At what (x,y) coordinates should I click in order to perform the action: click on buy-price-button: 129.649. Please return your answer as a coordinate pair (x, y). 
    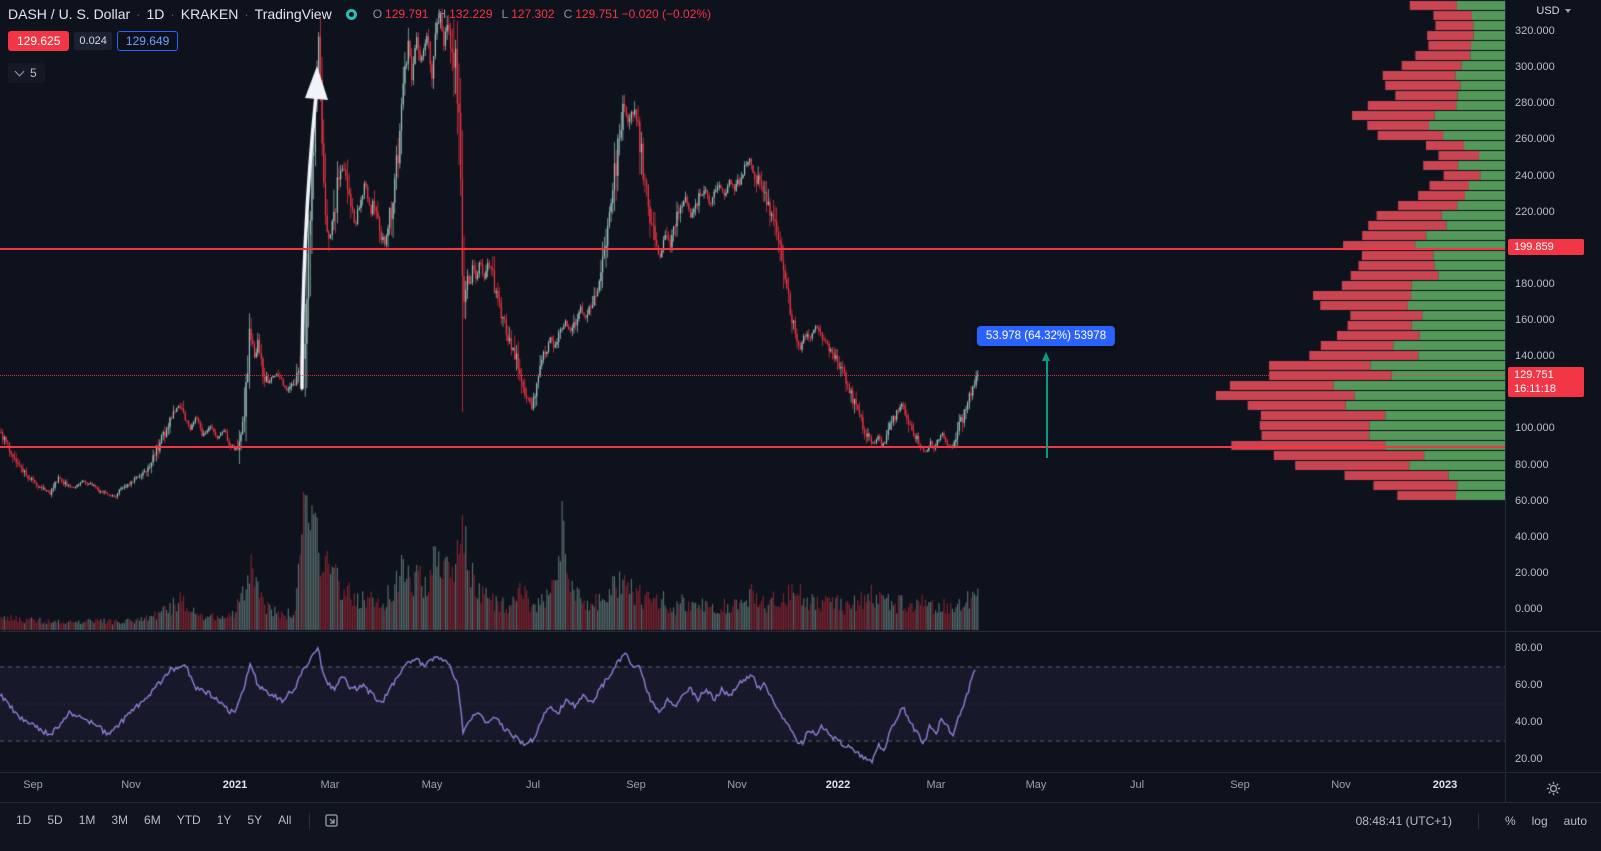
    Looking at the image, I should click on (147, 41).